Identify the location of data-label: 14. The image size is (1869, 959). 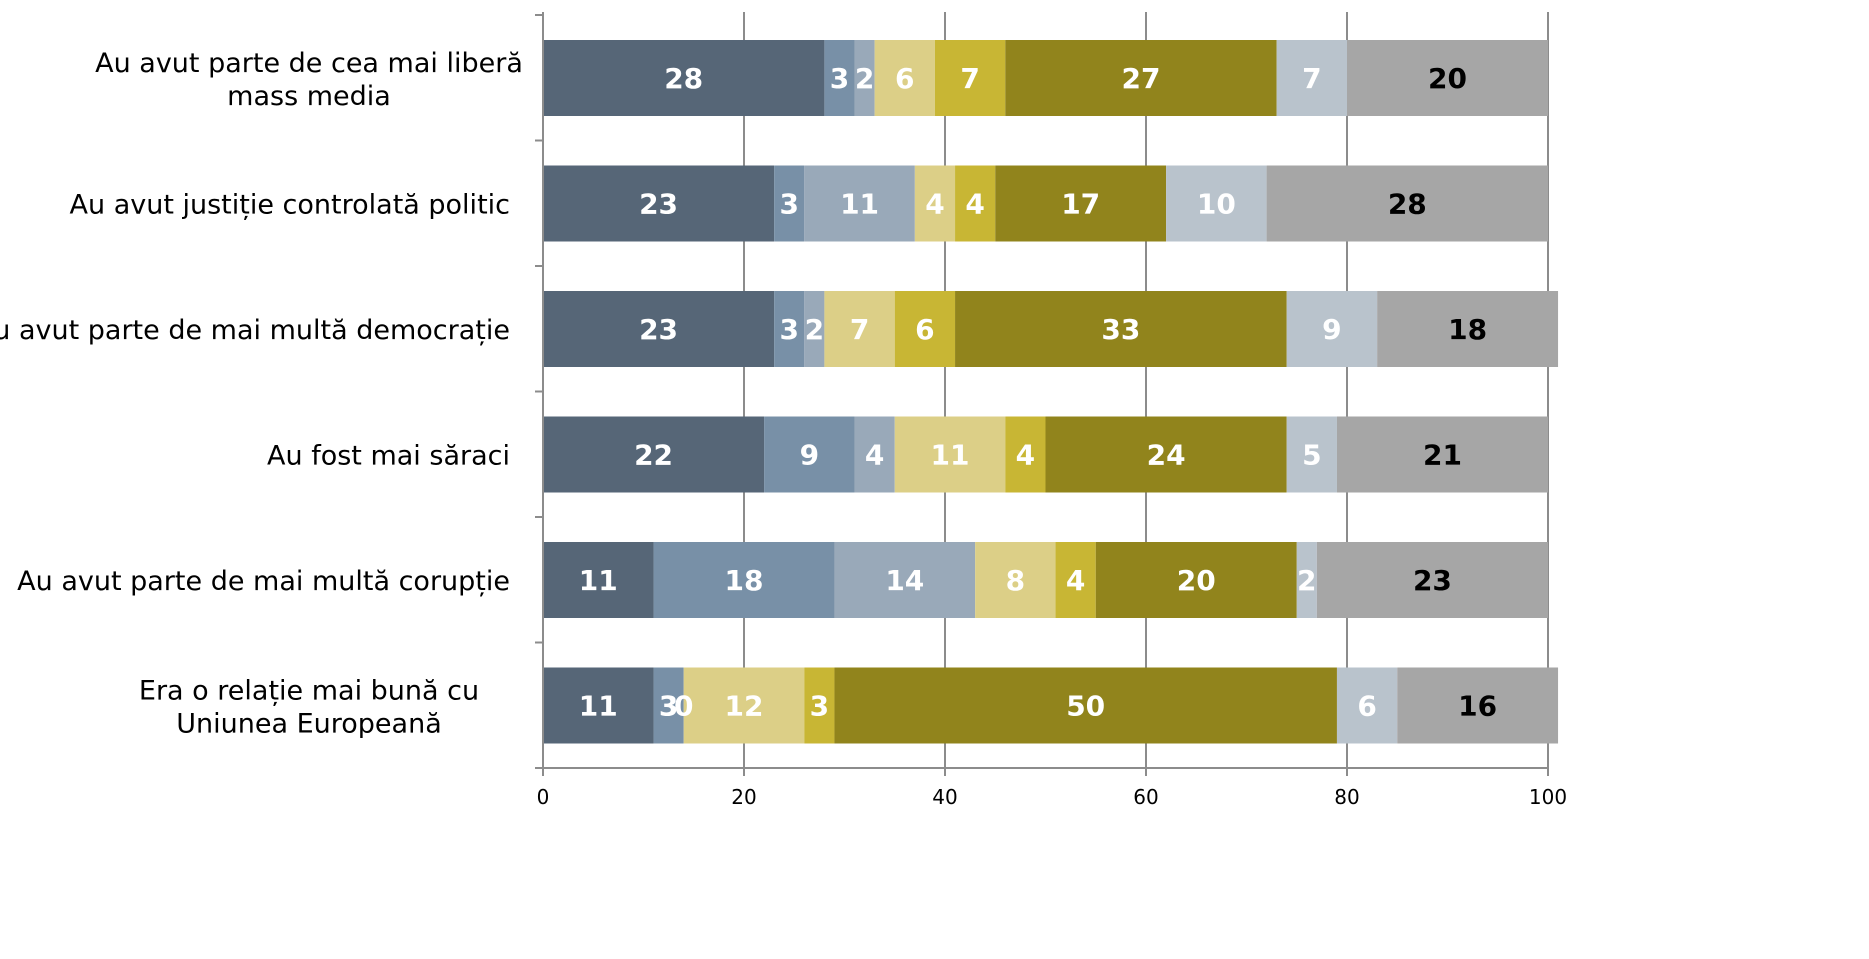
(904, 580).